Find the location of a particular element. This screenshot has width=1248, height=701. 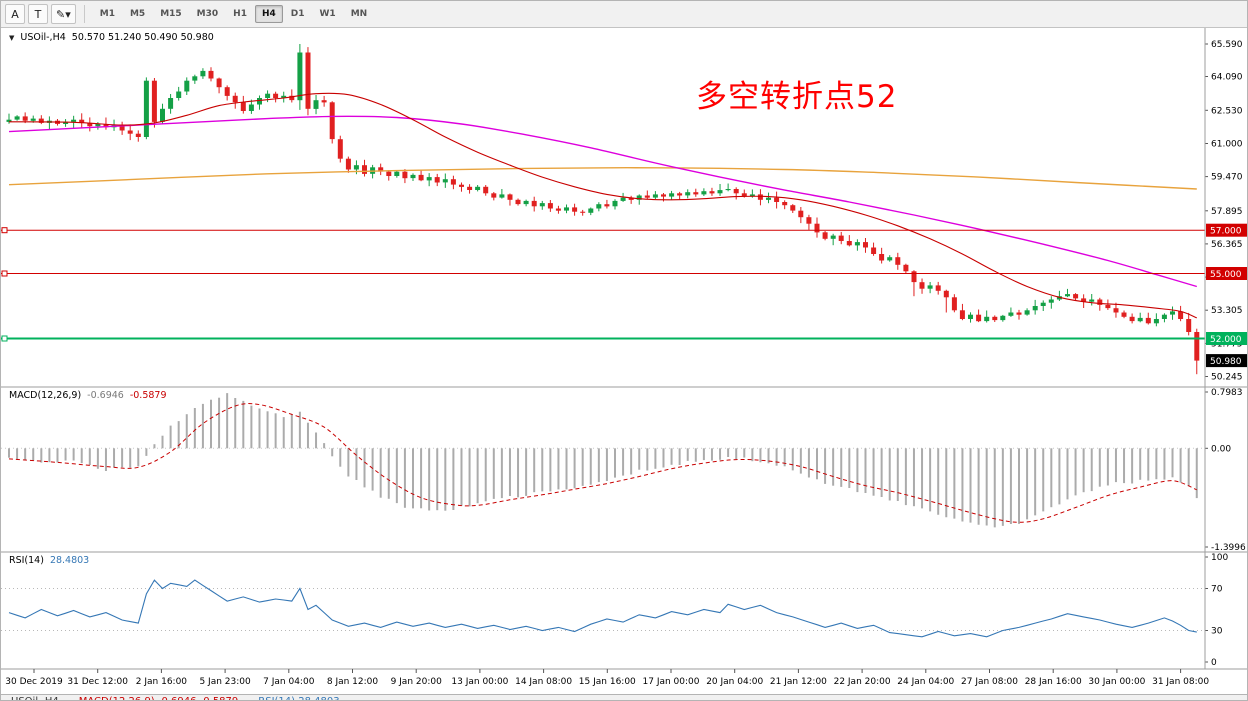

ma-orange-line is located at coordinates (602, 178).